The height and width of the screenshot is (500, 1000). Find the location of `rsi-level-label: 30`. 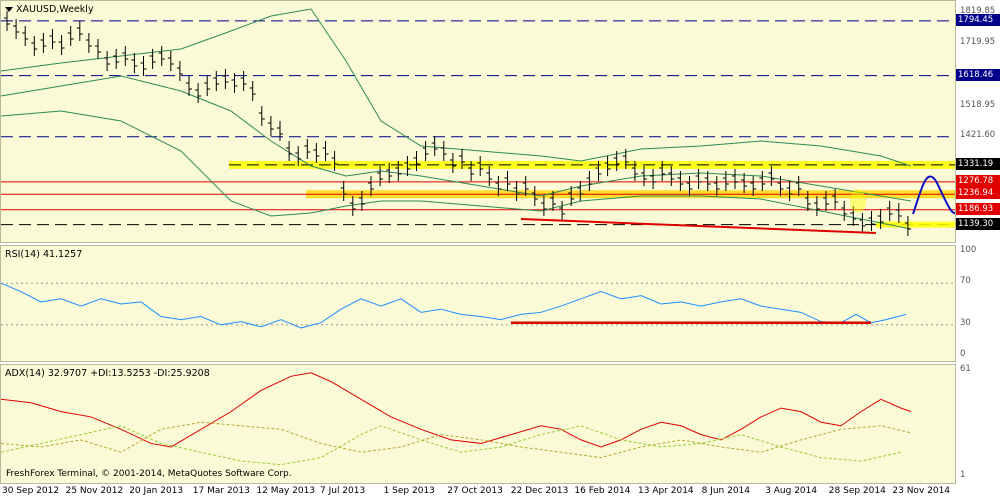

rsi-level-label: 30 is located at coordinates (965, 322).